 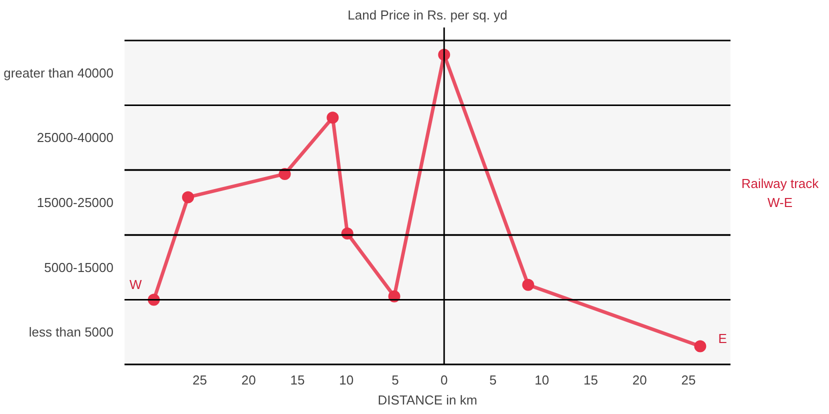 What do you see at coordinates (136, 284) in the screenshot?
I see `annotation: W` at bounding box center [136, 284].